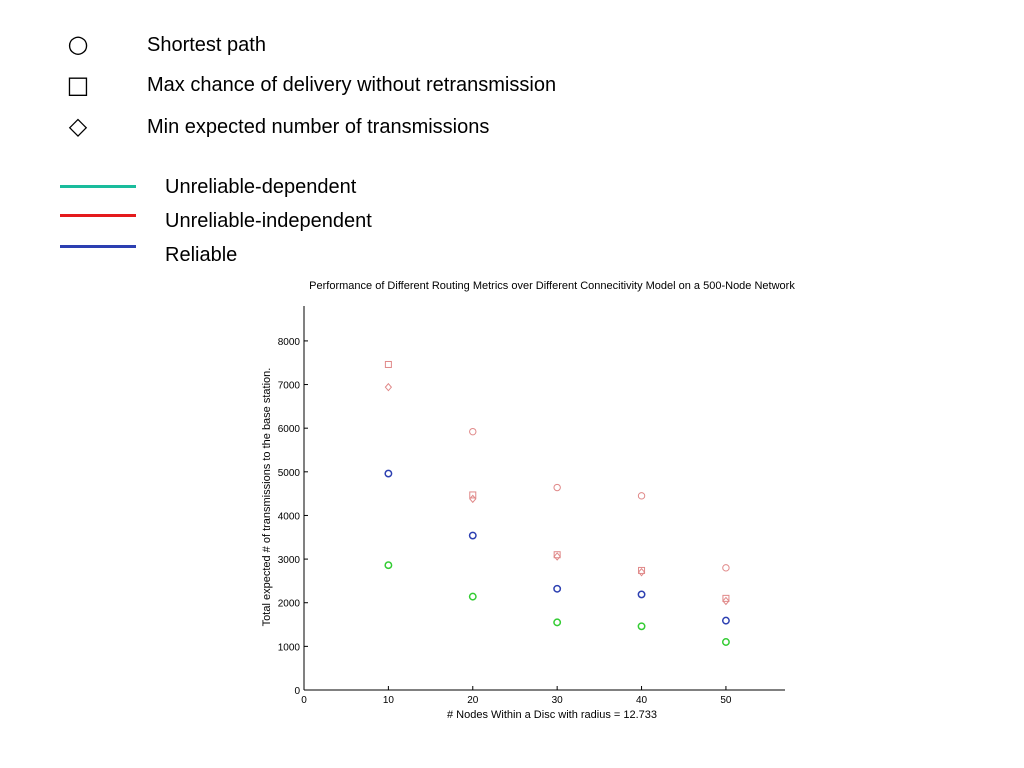 The width and height of the screenshot is (1024, 768). What do you see at coordinates (297, 691) in the screenshot?
I see `y-tick-label: 0` at bounding box center [297, 691].